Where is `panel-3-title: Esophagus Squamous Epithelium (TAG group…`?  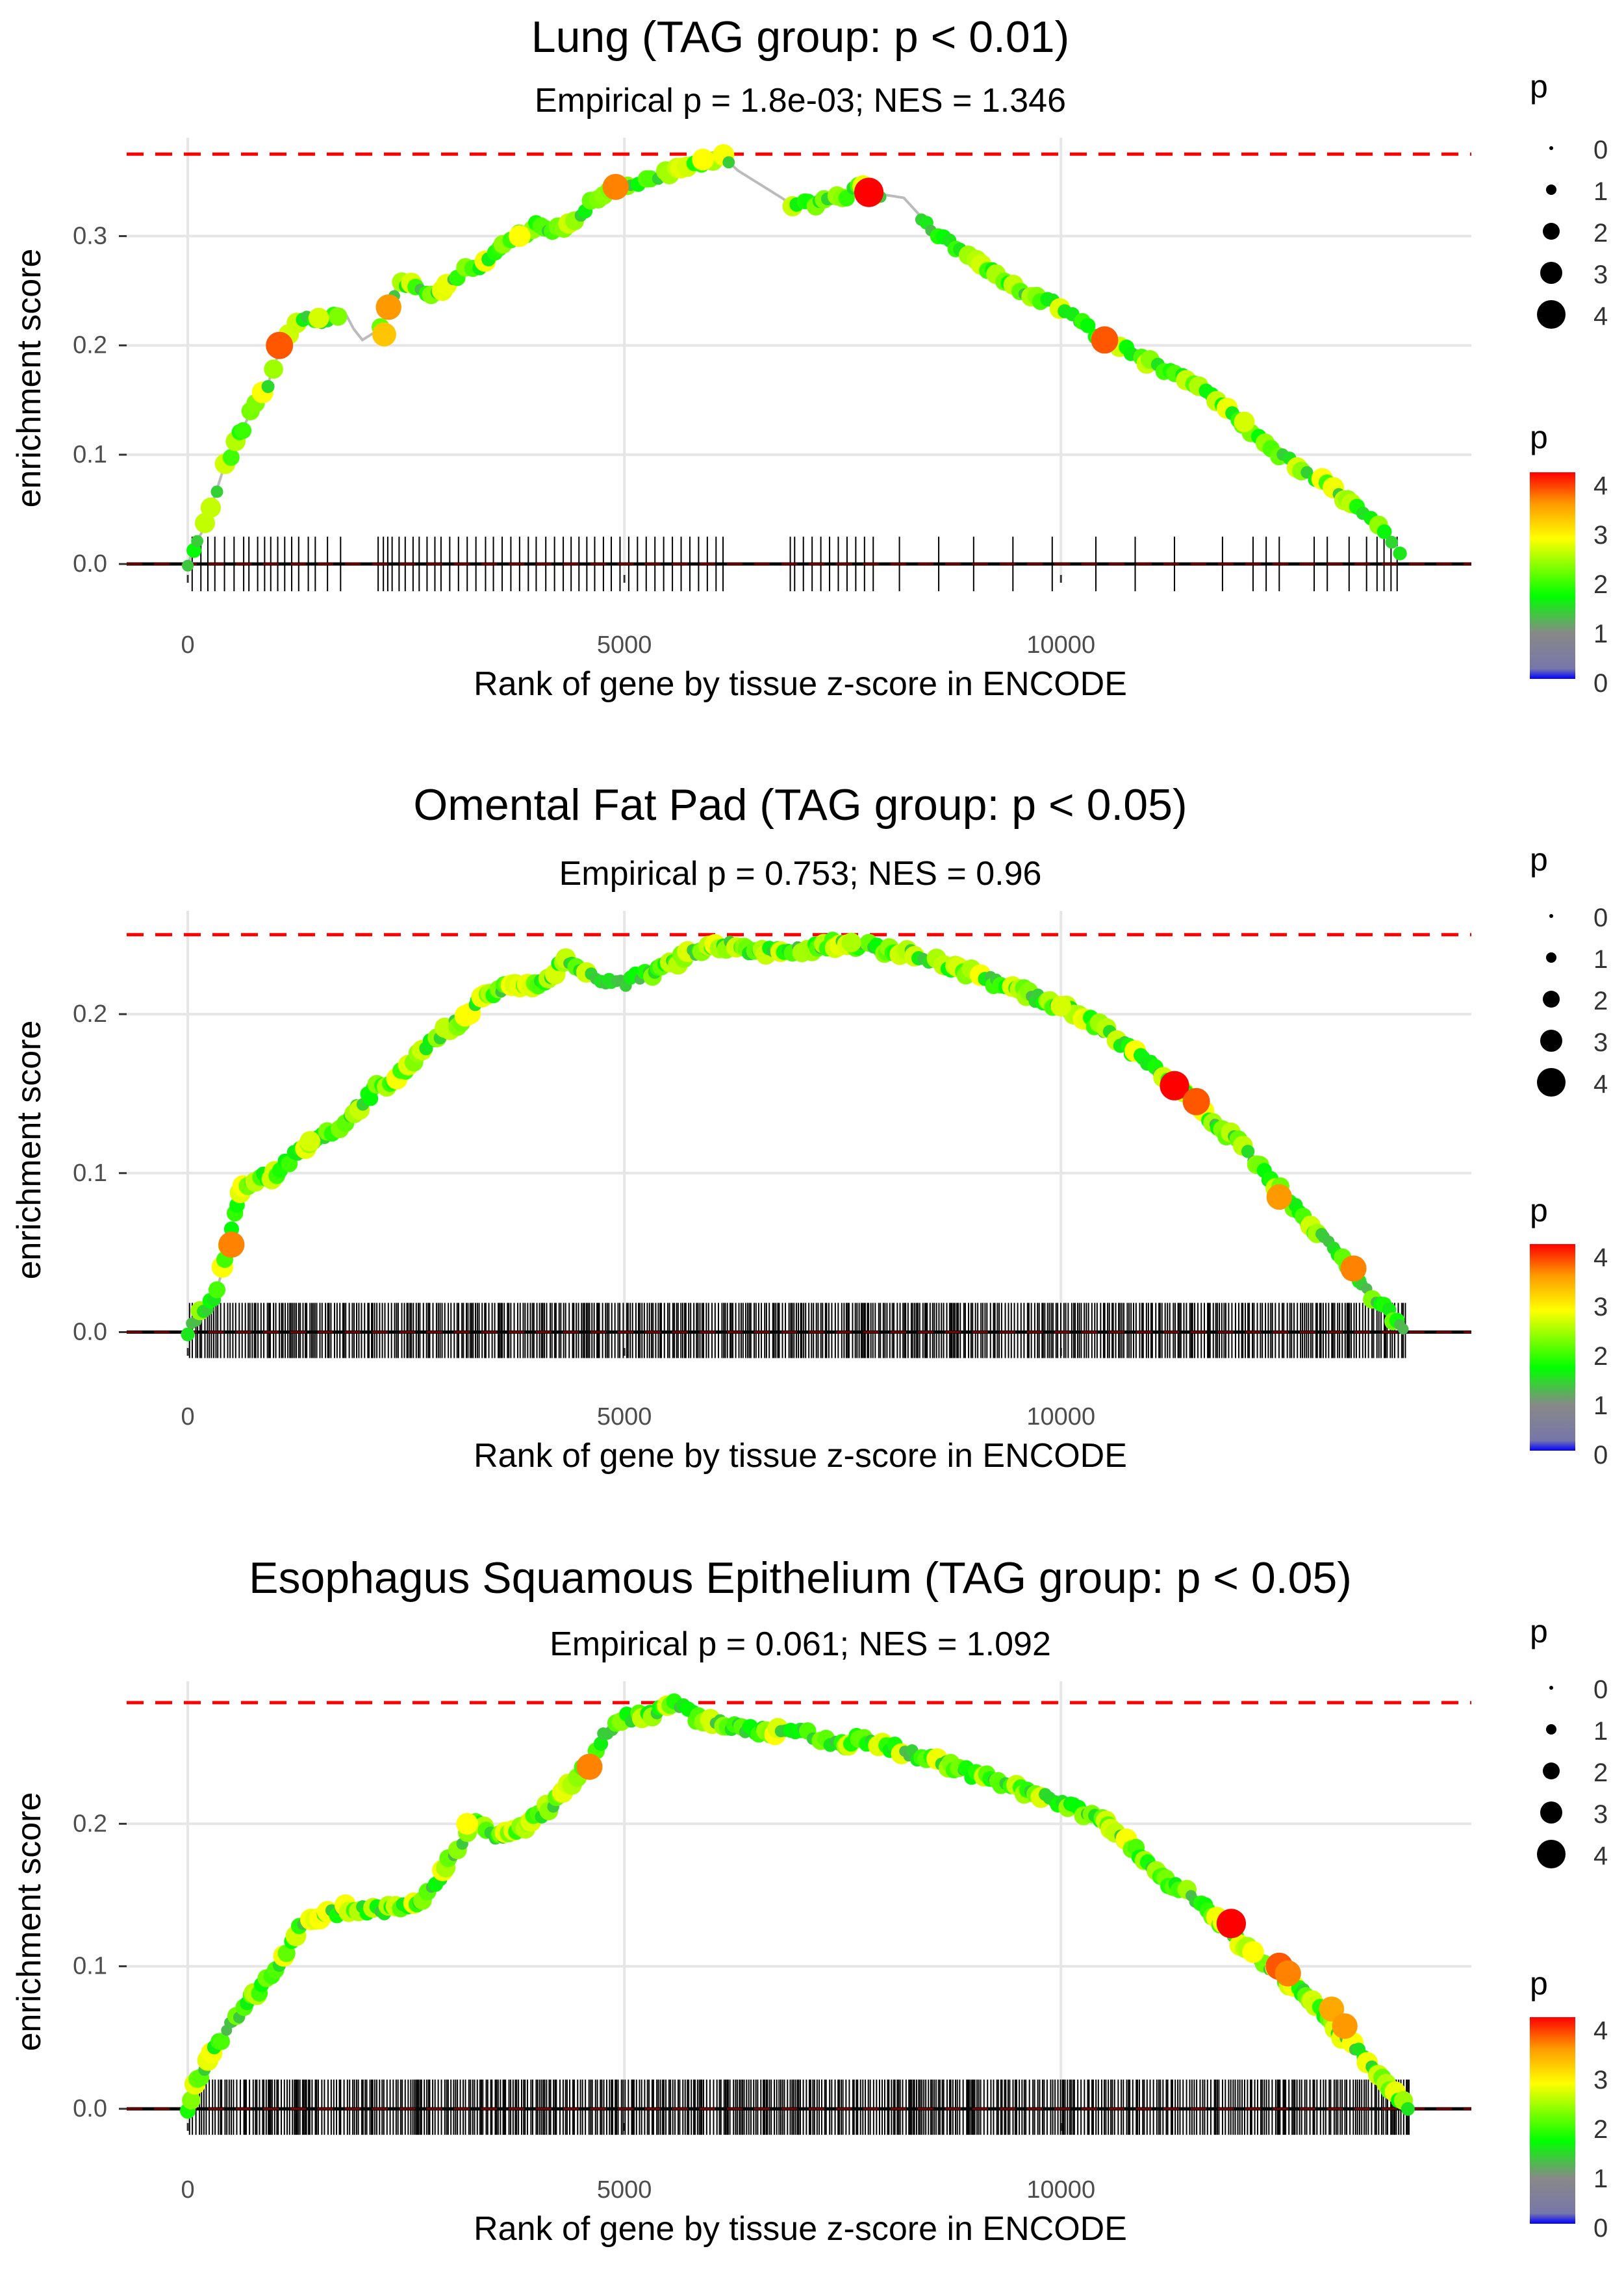
panel-3-title: Esophagus Squamous Epithelium (TAG group… is located at coordinates (800, 1578).